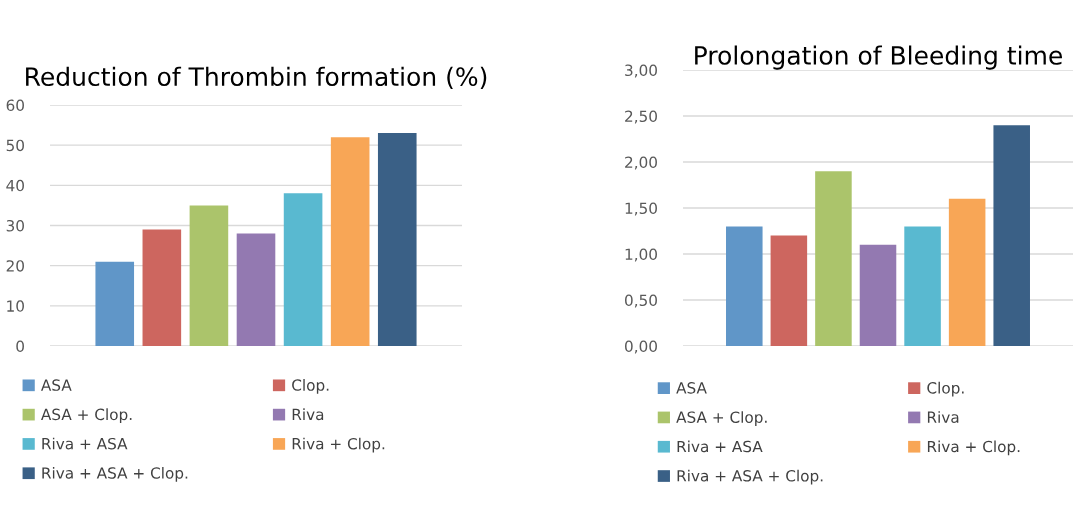  What do you see at coordinates (640, 301) in the screenshot?
I see `y-tick-label: 0,50` at bounding box center [640, 301].